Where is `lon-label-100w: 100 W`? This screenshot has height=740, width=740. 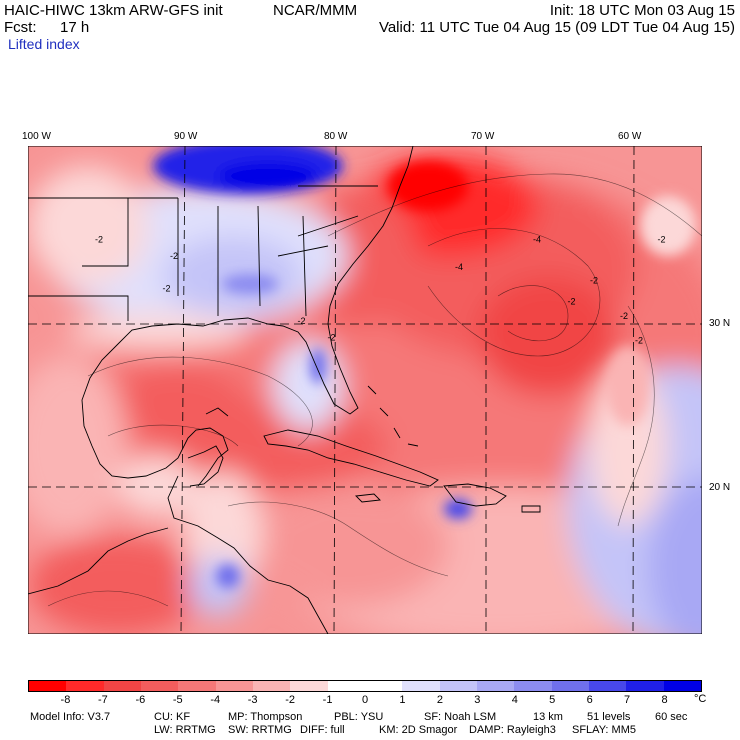 lon-label-100w: 100 W is located at coordinates (36, 136).